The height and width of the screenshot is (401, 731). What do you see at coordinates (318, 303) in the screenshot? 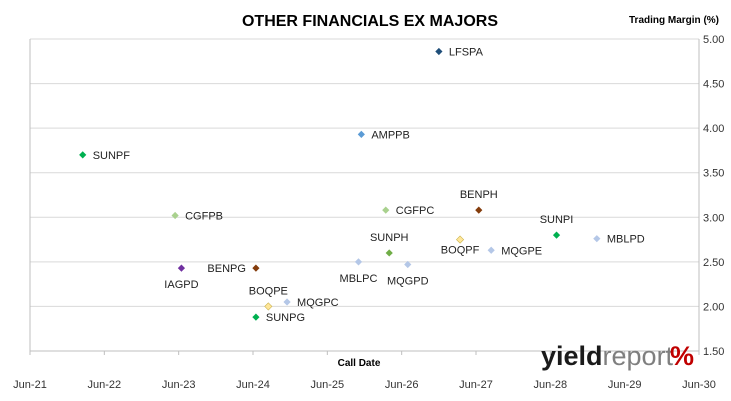
I see `point-label-mqgpc: MQGPC` at bounding box center [318, 303].